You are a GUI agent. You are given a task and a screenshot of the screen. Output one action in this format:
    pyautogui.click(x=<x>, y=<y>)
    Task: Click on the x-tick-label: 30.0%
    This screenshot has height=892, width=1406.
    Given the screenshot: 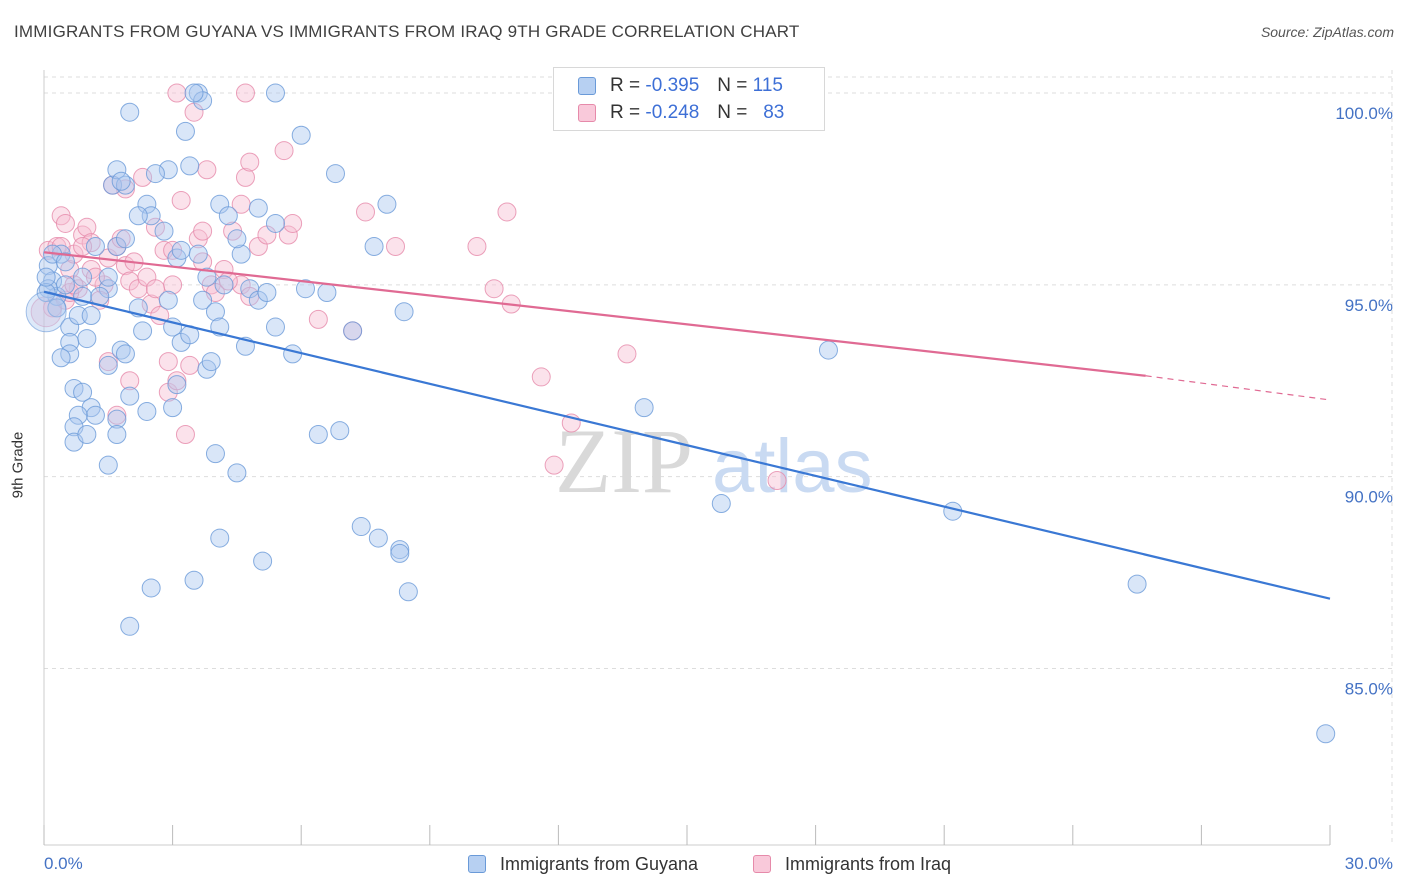 What is the action you would take?
    pyautogui.click(x=1369, y=863)
    